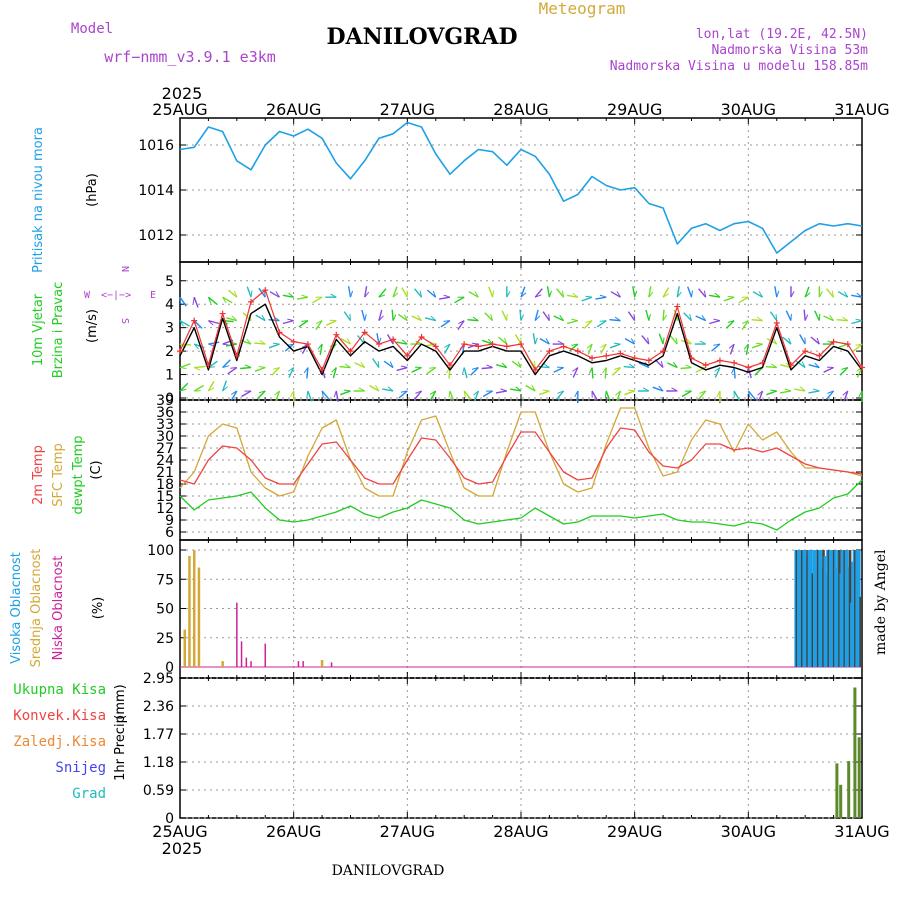  What do you see at coordinates (407, 109) in the screenshot?
I see `x-day-label-top: 27AUG` at bounding box center [407, 109].